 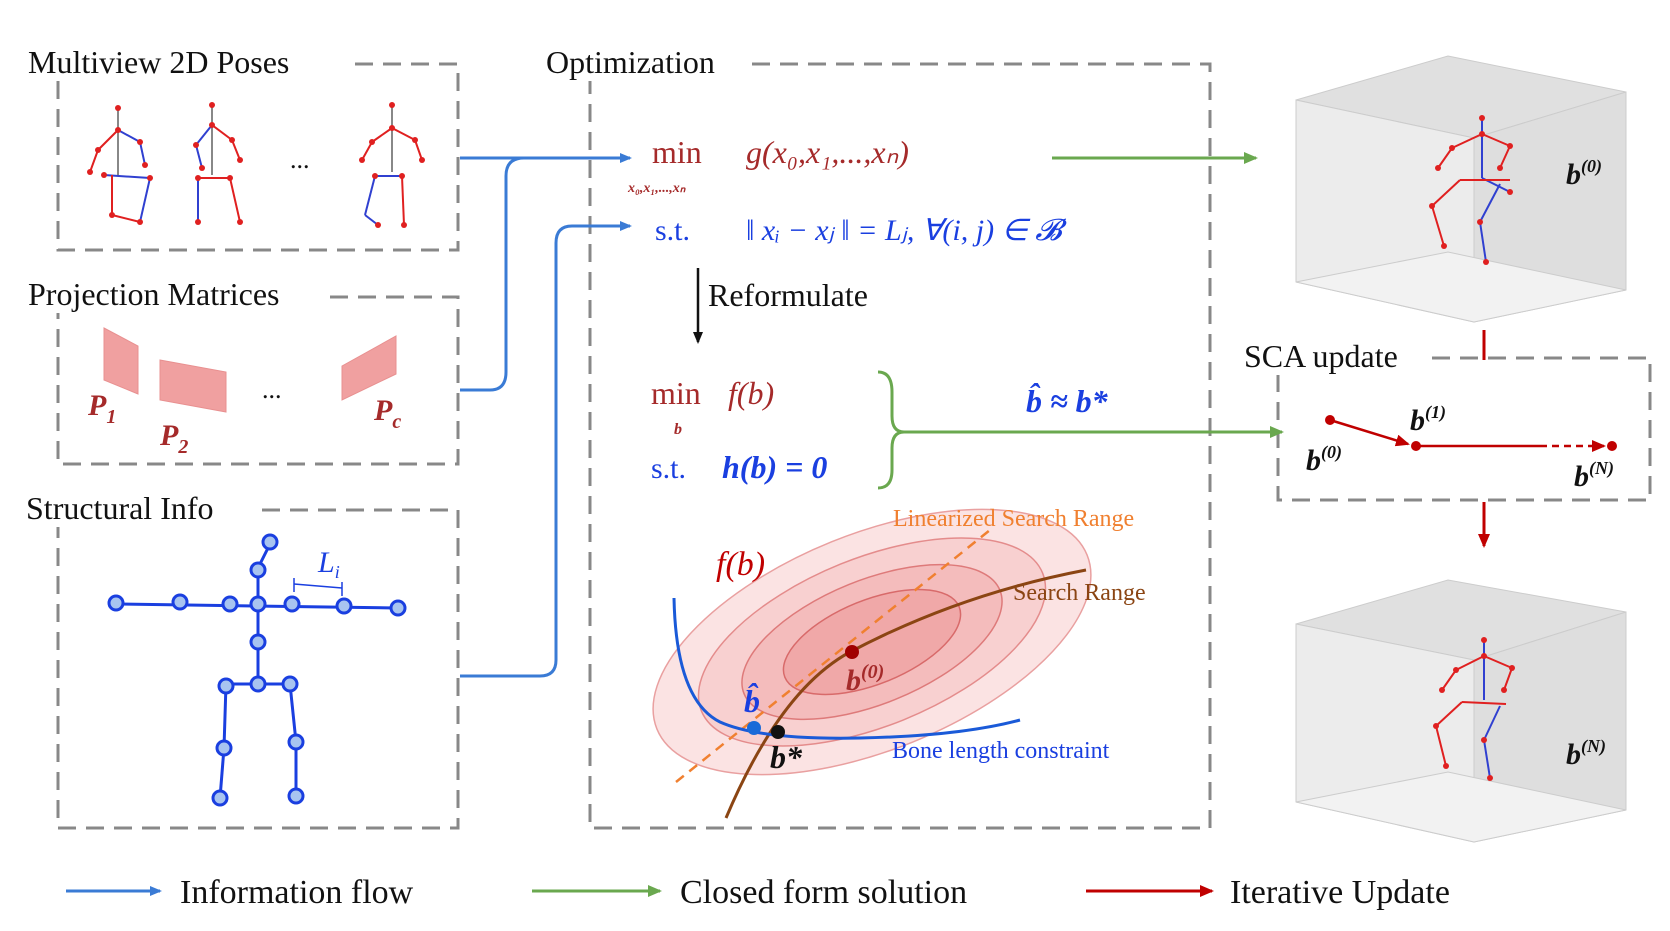 I want to click on bhat-plot-label: b̂, so click(x=752, y=701).